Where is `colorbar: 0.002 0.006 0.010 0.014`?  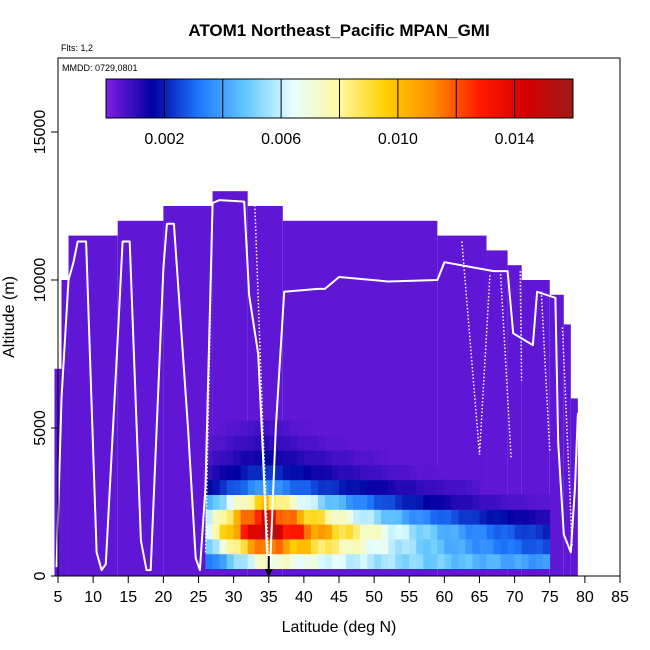
colorbar: 0.002 0.006 0.010 0.014 is located at coordinates (339, 113).